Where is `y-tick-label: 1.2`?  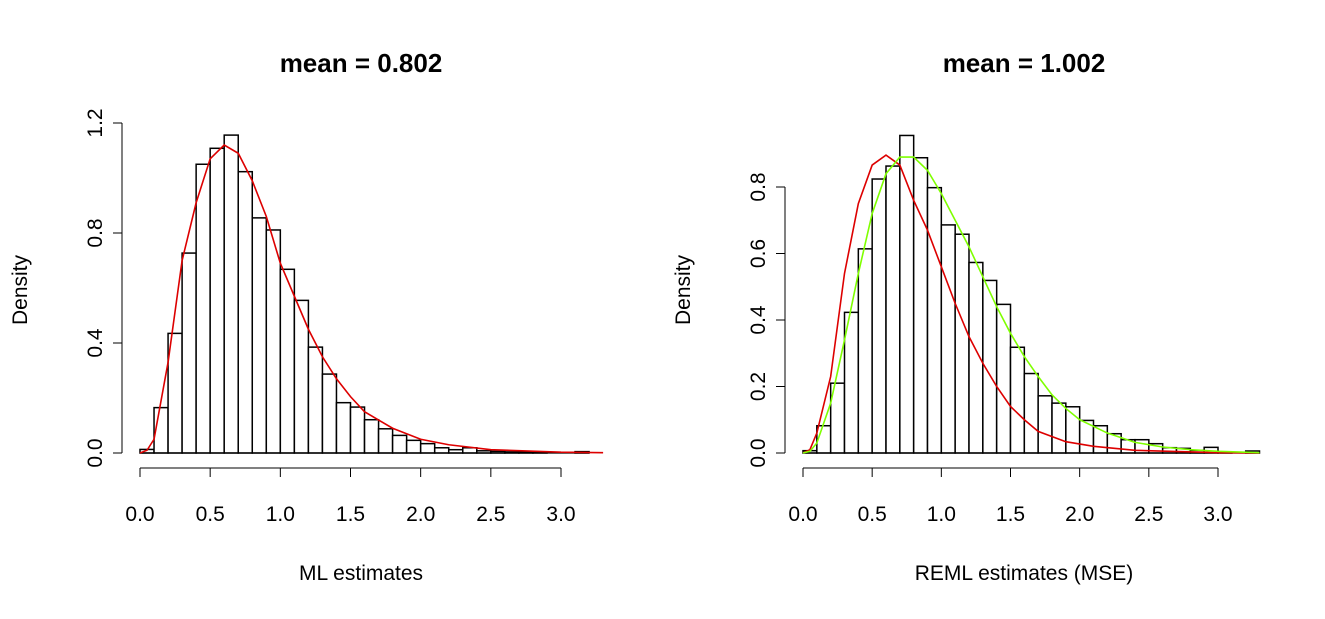 y-tick-label: 1.2 is located at coordinates (95, 122).